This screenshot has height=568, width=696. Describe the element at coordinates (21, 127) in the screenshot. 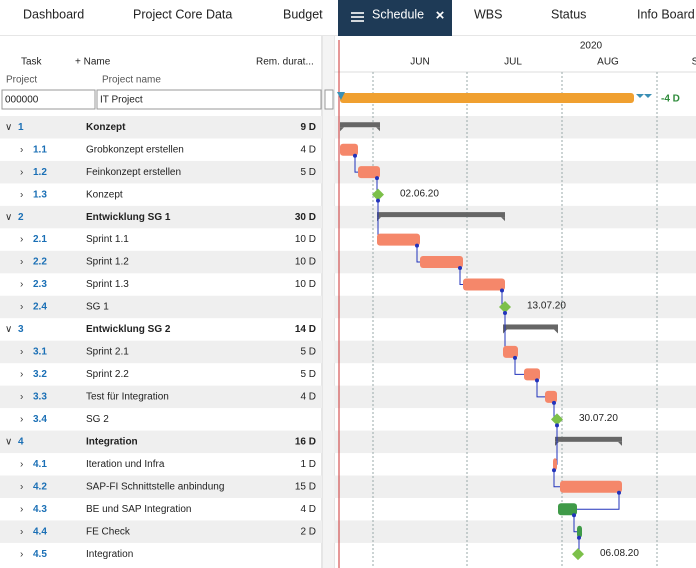

I see `task-id: 1` at that location.